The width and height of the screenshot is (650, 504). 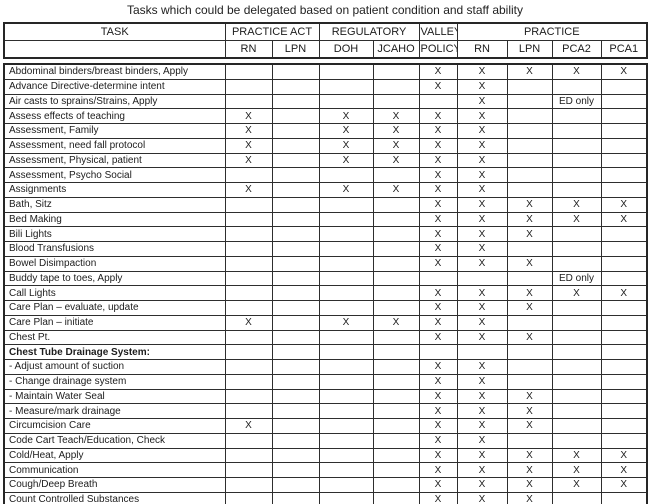 I want to click on task-cell: Assess effects of teaching, so click(x=114, y=116).